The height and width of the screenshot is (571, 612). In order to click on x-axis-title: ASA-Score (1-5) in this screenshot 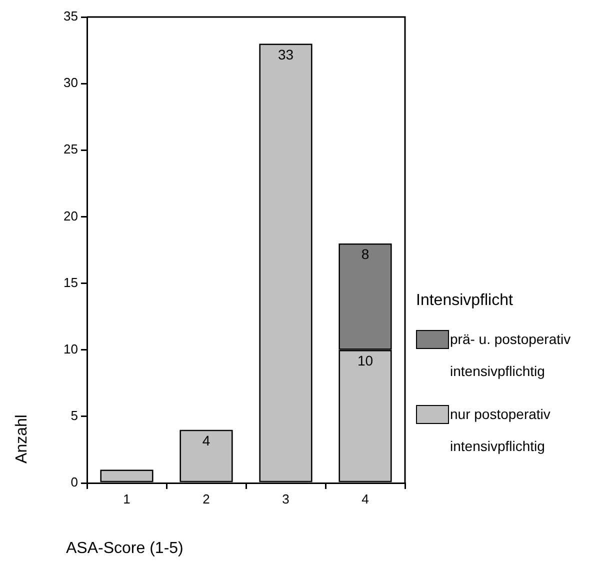, I will do `click(125, 549)`.